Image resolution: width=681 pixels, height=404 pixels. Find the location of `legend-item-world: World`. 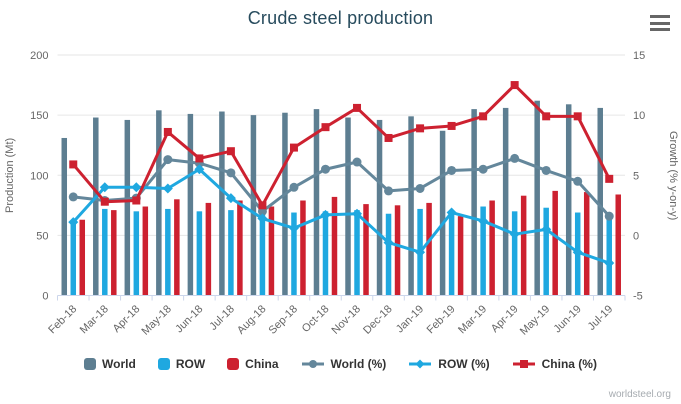

legend-item-world: World is located at coordinates (110, 364).